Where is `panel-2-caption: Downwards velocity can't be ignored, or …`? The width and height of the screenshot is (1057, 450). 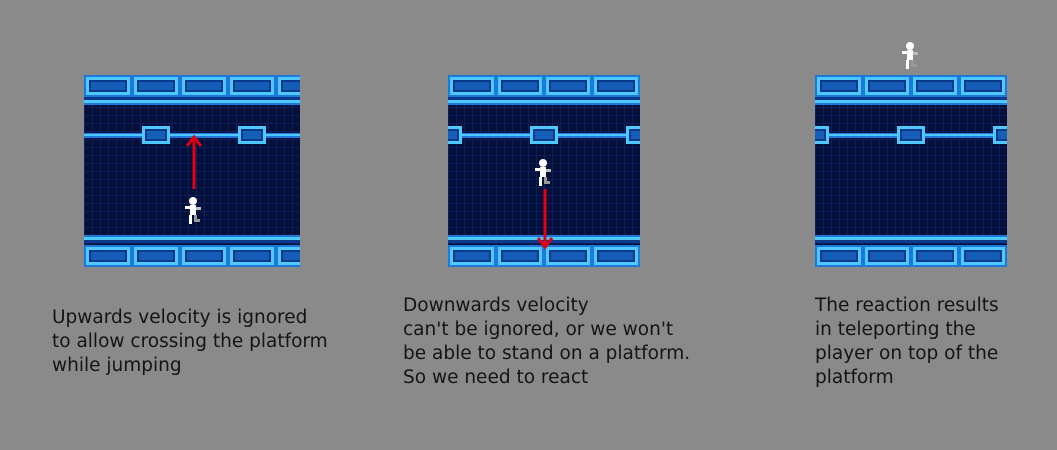
panel-2-caption: Downwards velocity can't be ignored, or … is located at coordinates (547, 341).